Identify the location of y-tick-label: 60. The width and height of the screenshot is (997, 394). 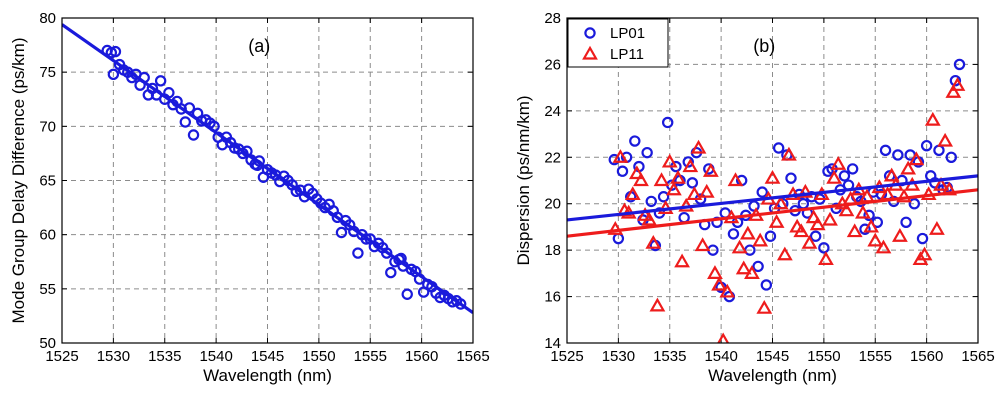
(47, 235).